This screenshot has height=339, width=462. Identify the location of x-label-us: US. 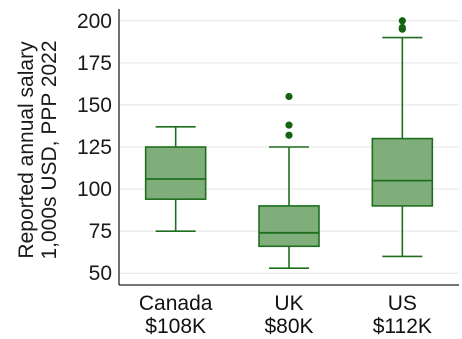
(402, 303).